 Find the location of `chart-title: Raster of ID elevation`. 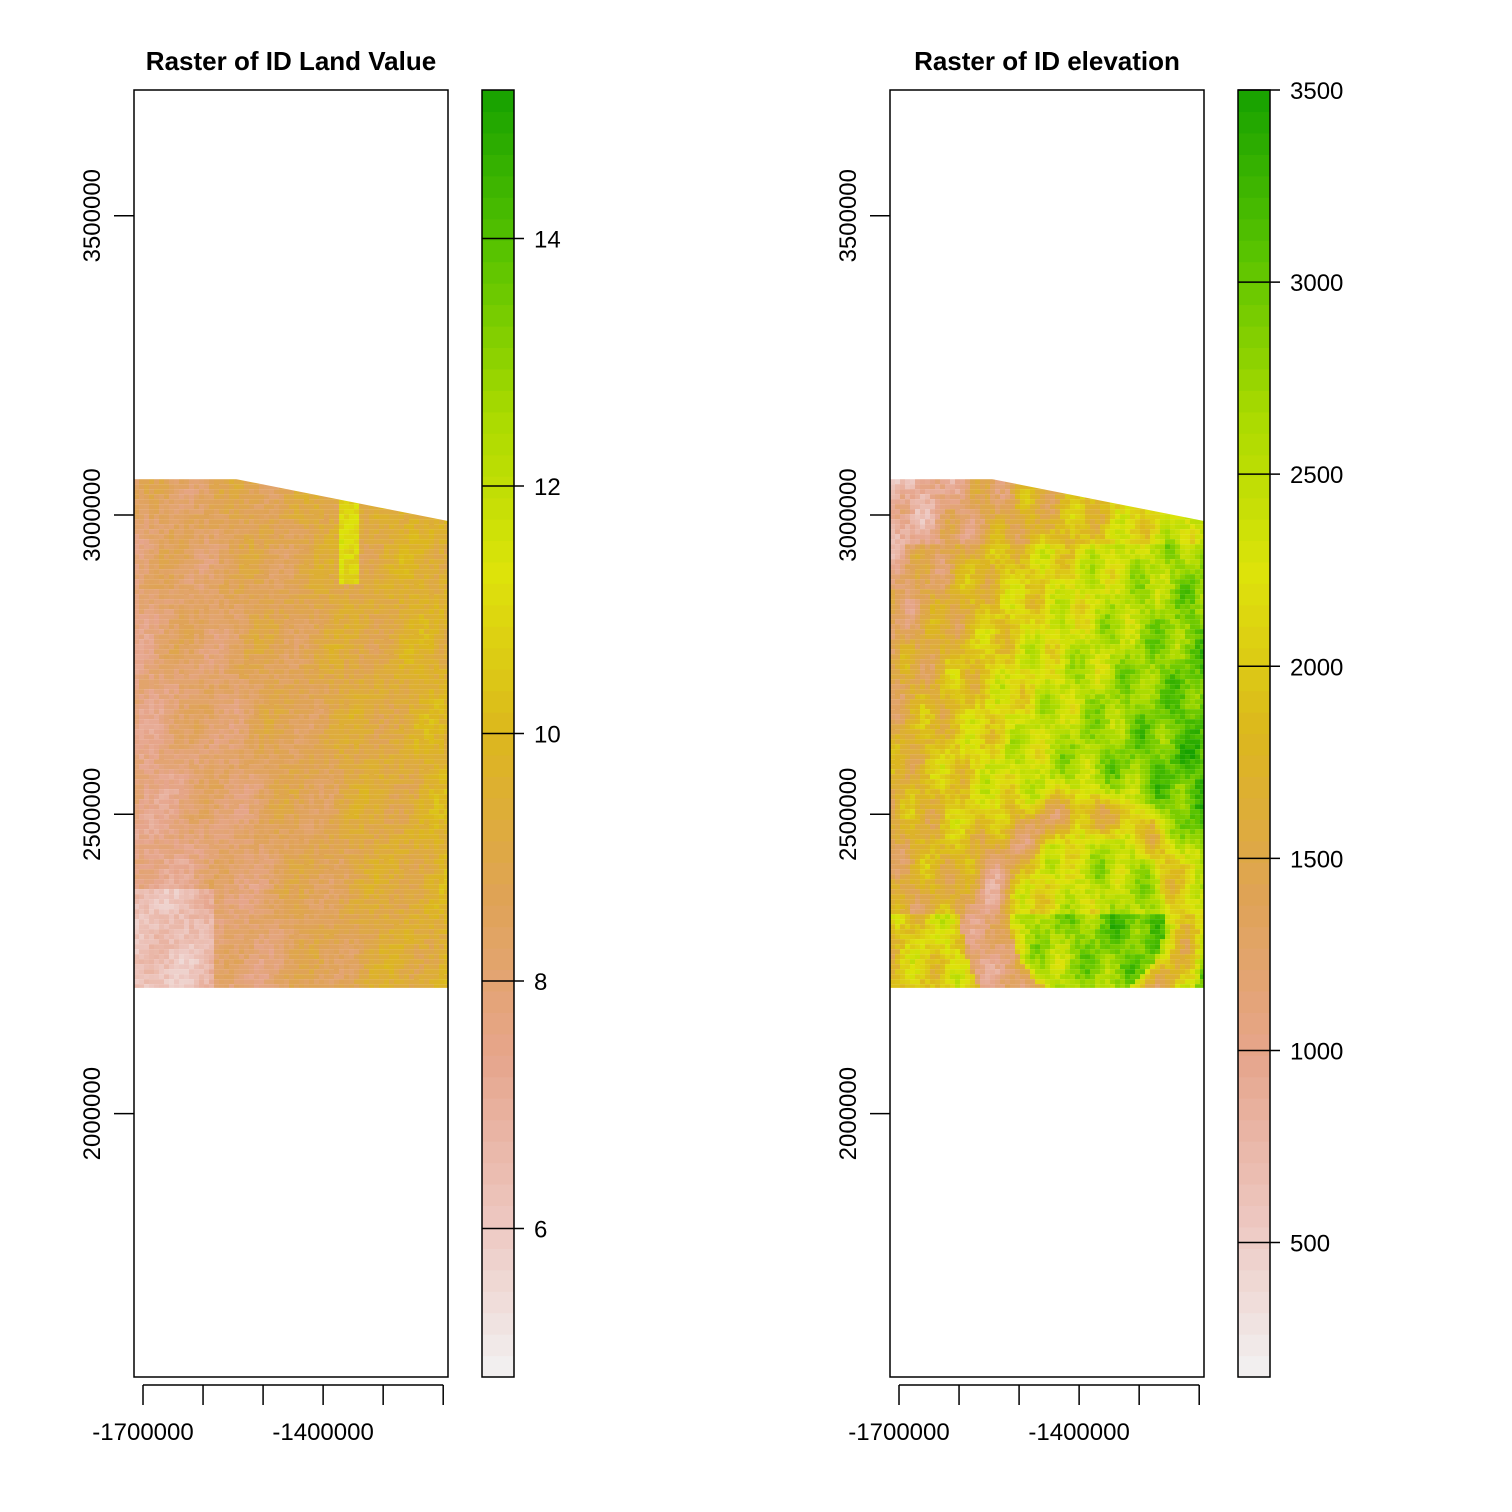

chart-title: Raster of ID elevation is located at coordinates (1047, 61).